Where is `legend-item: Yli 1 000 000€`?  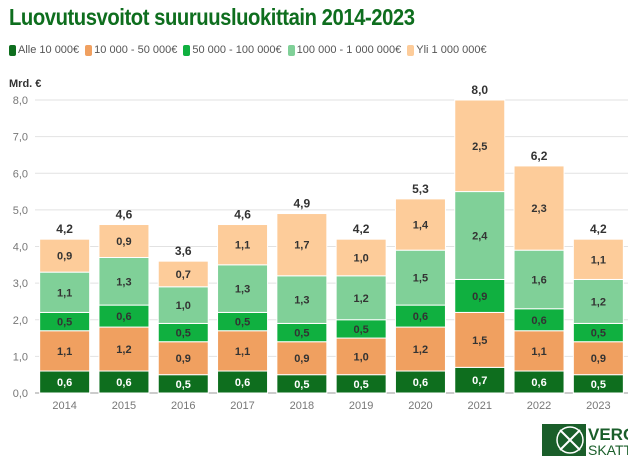 legend-item: Yli 1 000 000€ is located at coordinates (447, 50).